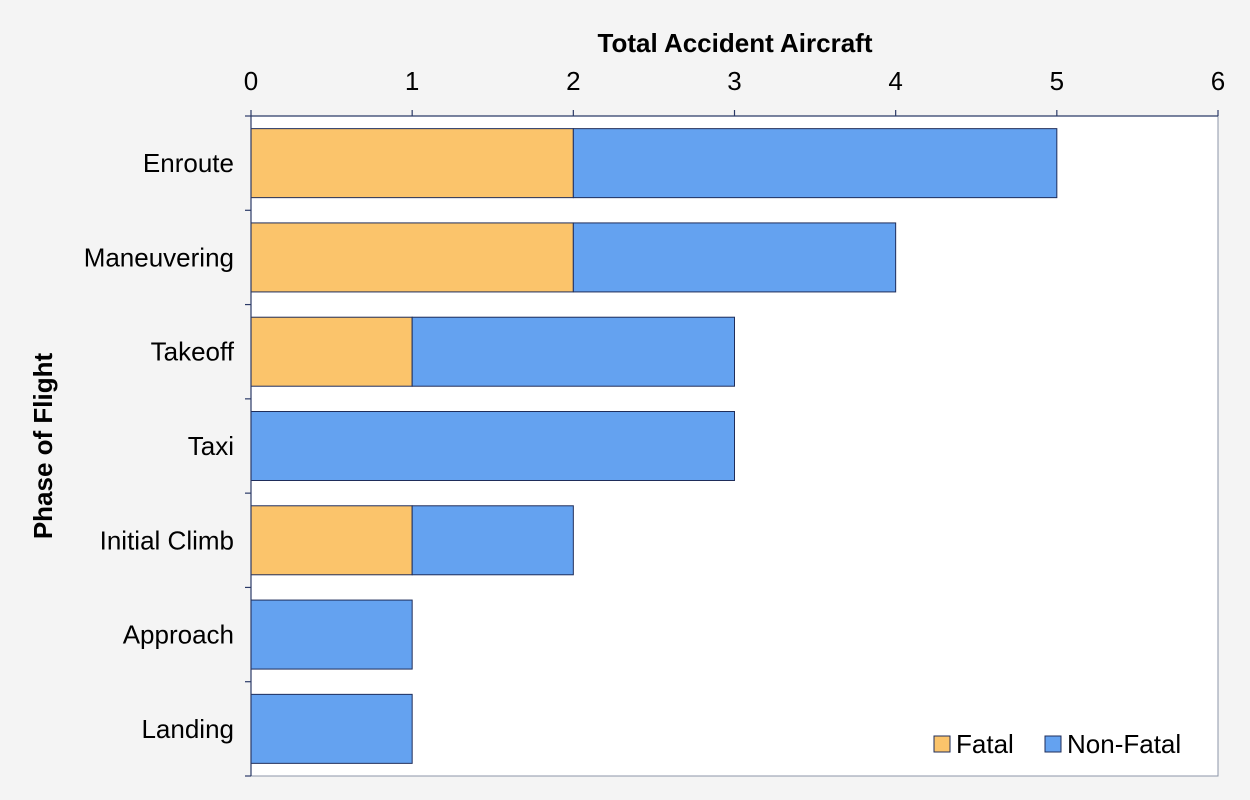 This screenshot has height=800, width=1250. I want to click on bar-fatal-initial-climb, so click(331, 540).